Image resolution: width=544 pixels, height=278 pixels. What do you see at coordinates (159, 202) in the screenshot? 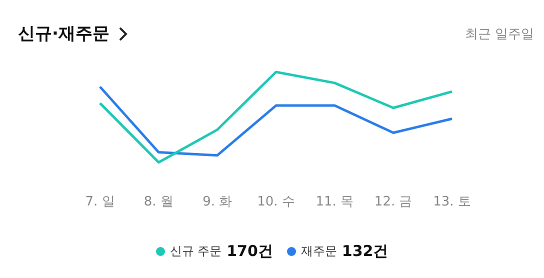
I see `x-tick-label: 8. 월` at bounding box center [159, 202].